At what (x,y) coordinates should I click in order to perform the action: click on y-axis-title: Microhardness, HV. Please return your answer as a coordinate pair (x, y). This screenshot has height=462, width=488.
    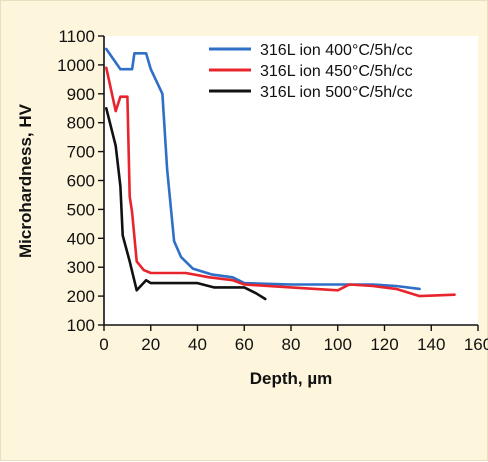
    Looking at the image, I should click on (25, 180).